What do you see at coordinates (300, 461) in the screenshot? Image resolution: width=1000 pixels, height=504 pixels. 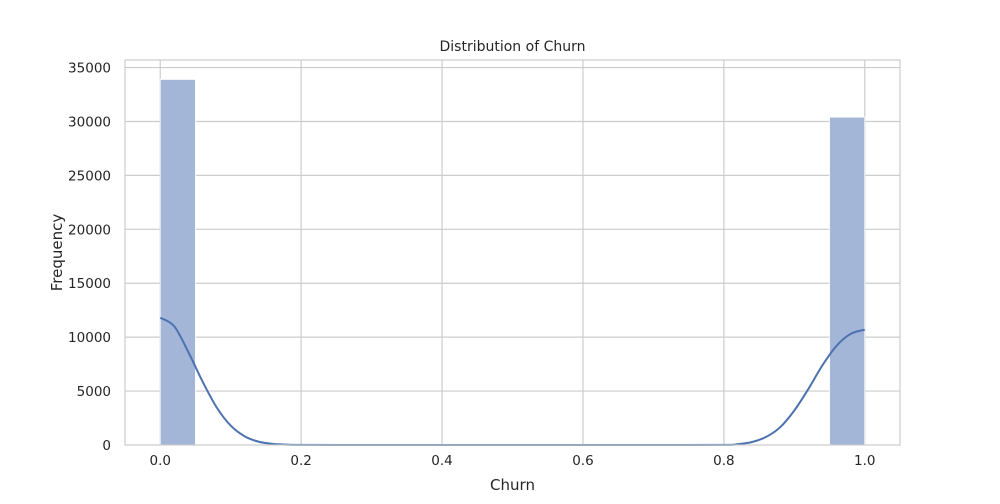 I see `x-tick-label: 0.2` at bounding box center [300, 461].